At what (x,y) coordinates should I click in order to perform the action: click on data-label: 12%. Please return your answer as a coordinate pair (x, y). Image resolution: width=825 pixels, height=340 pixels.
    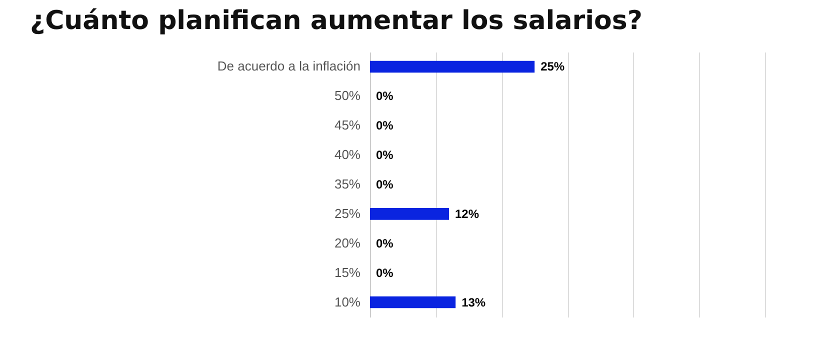
    Looking at the image, I should click on (467, 213).